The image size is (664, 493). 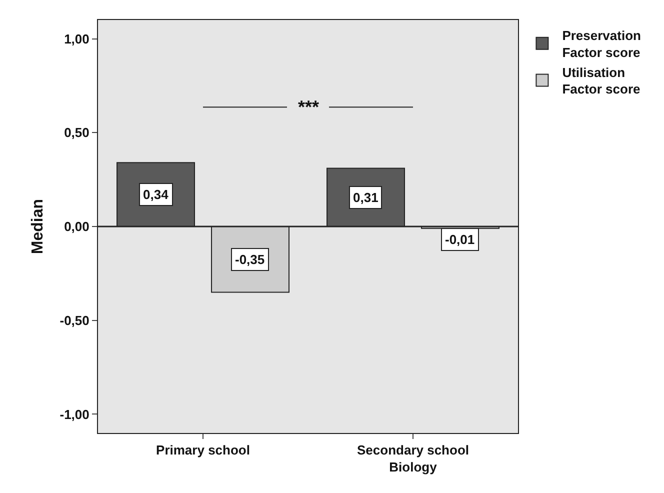 I want to click on y-axis-title: Median, so click(x=38, y=226).